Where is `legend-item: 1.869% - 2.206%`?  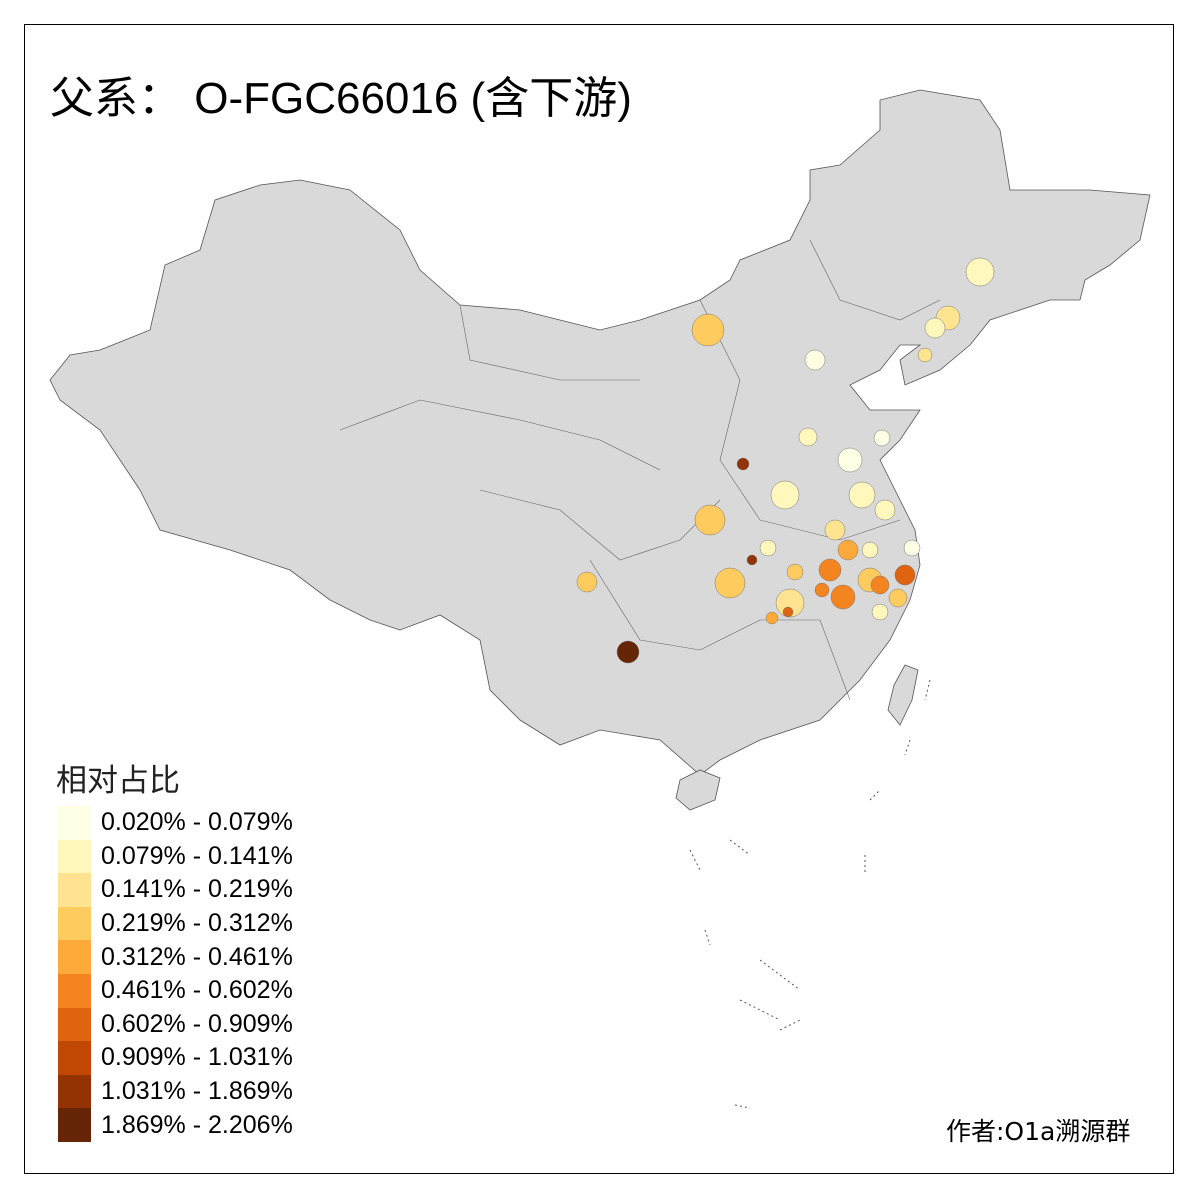
legend-item: 1.869% - 2.206% is located at coordinates (175, 1125).